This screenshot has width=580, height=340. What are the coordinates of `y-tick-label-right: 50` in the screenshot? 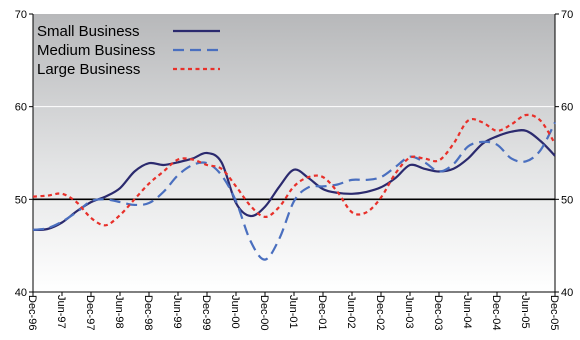 It's located at (567, 200).